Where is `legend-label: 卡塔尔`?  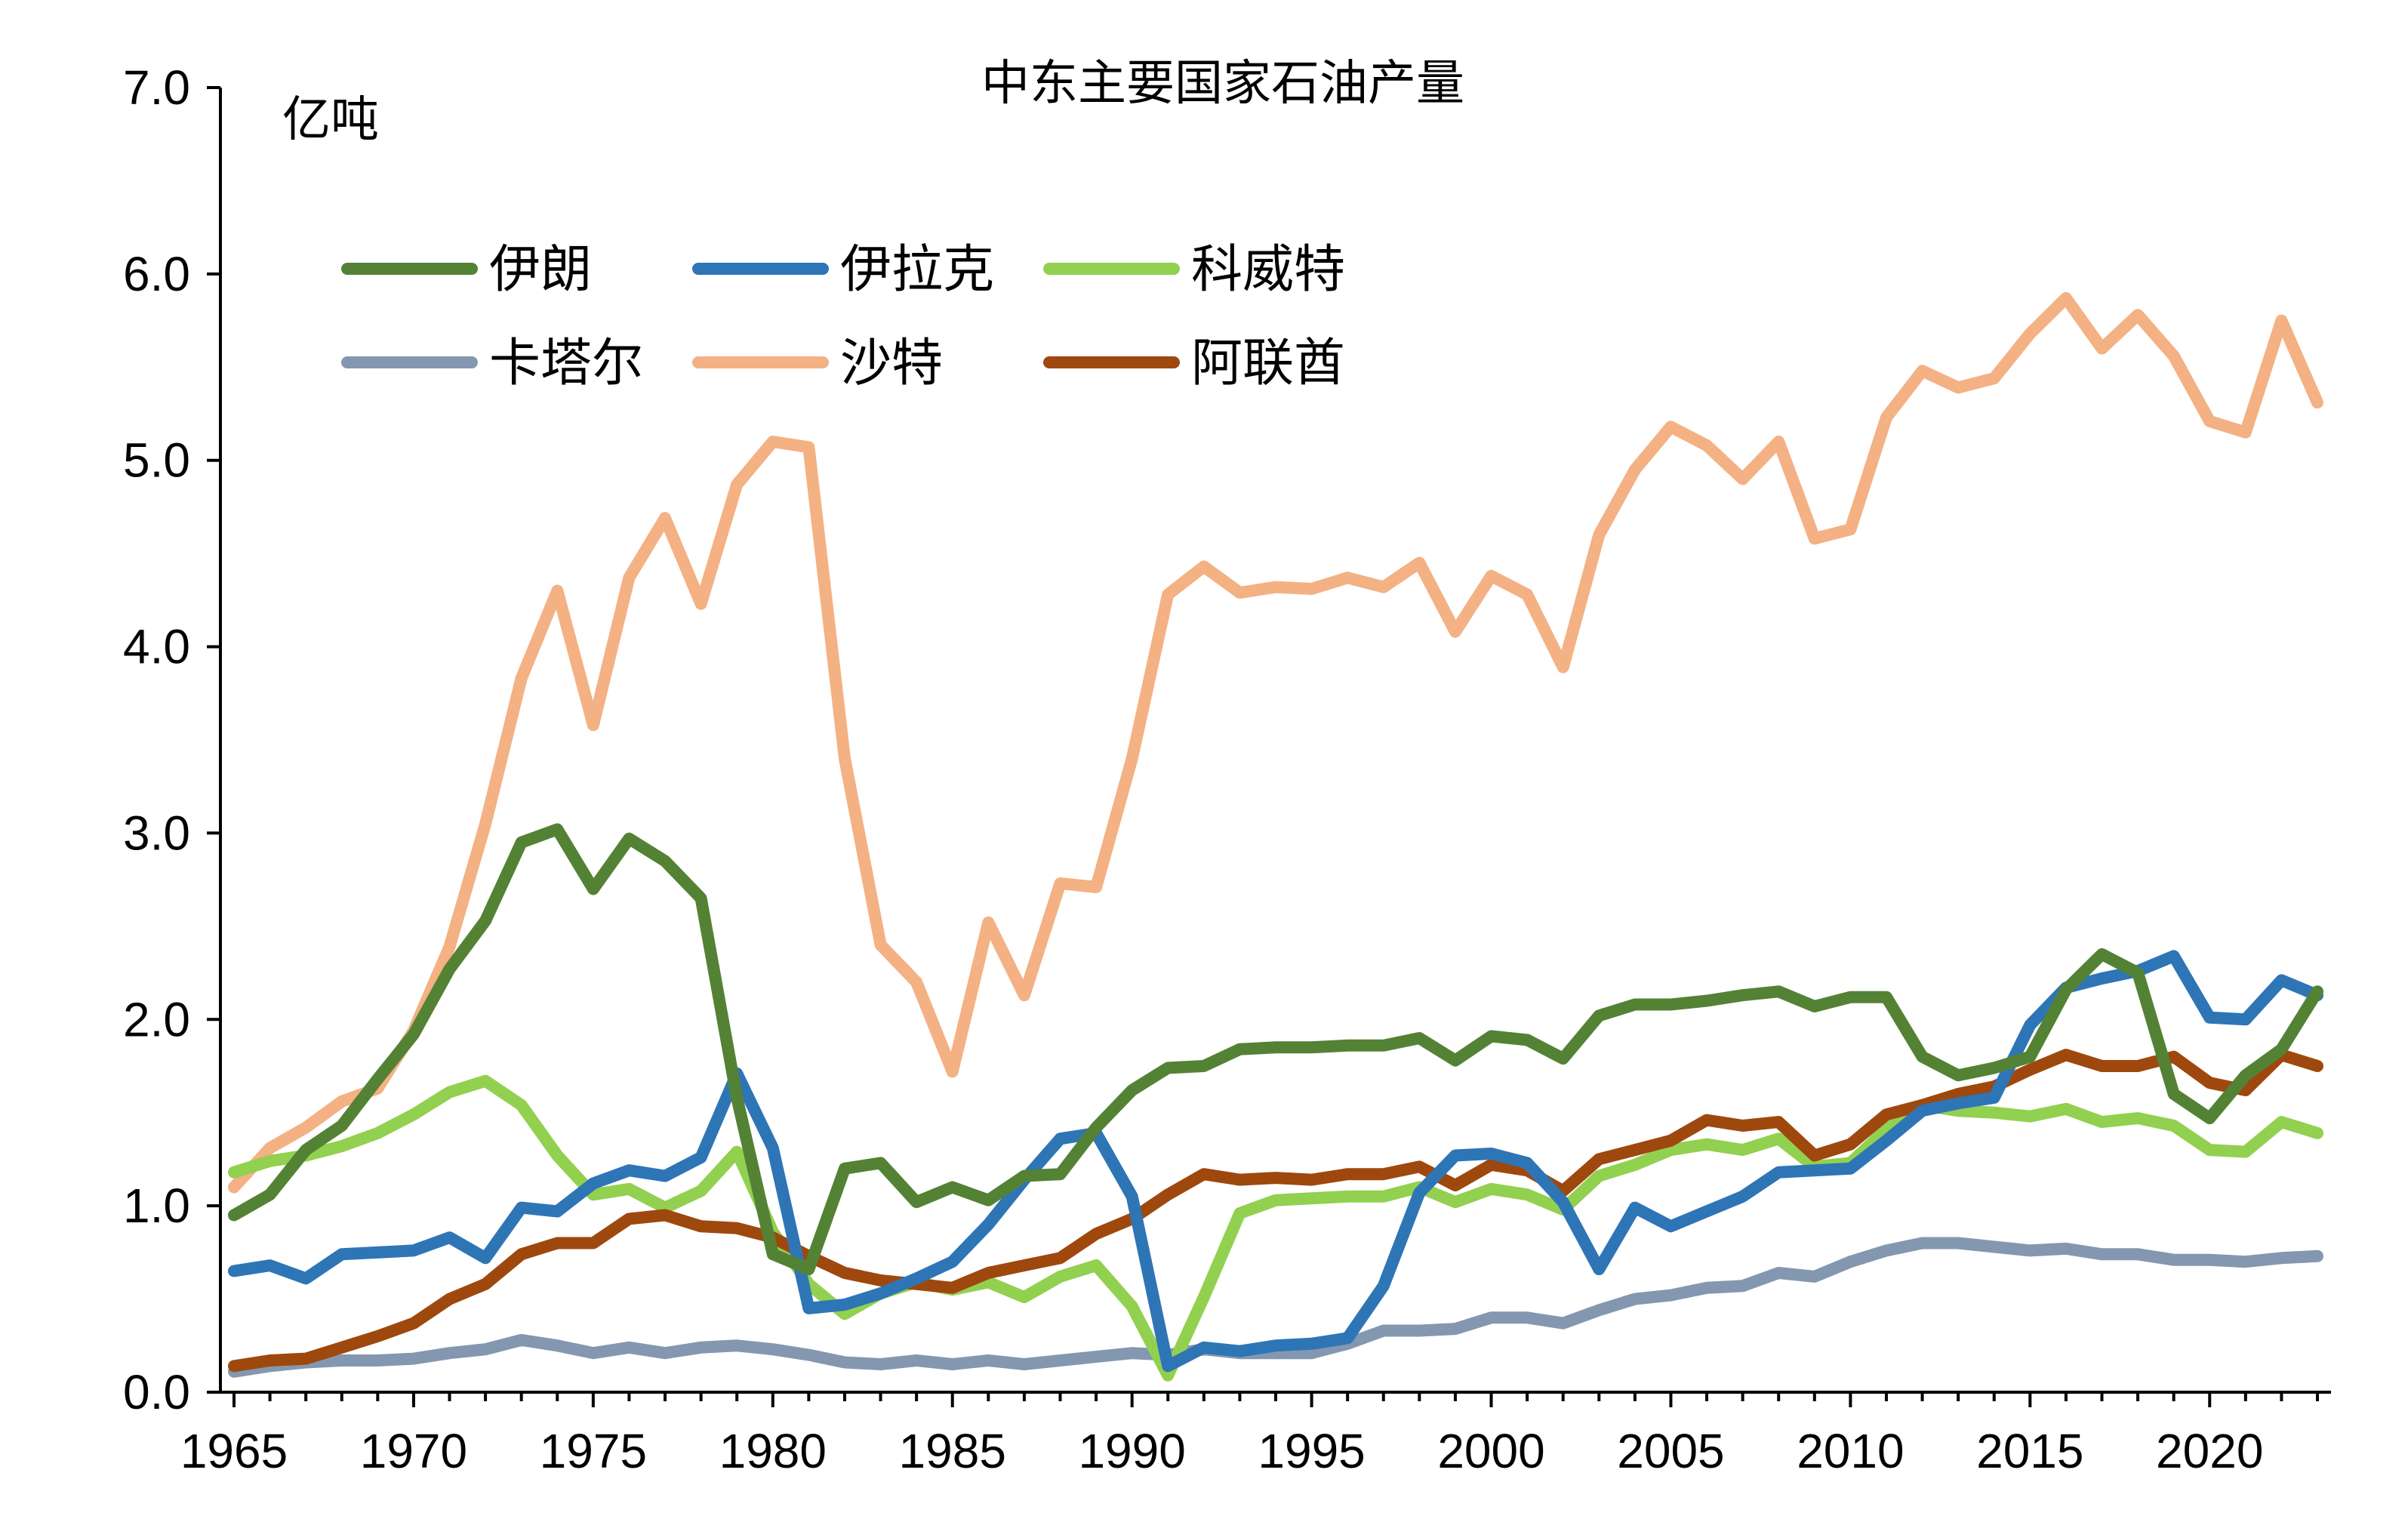
legend-label: 卡塔尔 is located at coordinates (566, 363).